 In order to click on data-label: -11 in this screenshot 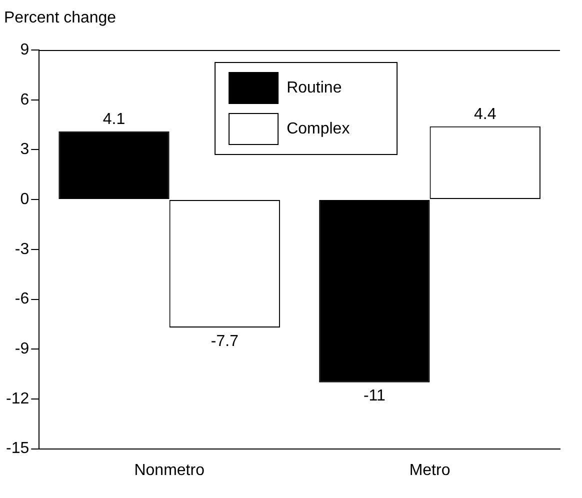, I will do `click(374, 396)`.